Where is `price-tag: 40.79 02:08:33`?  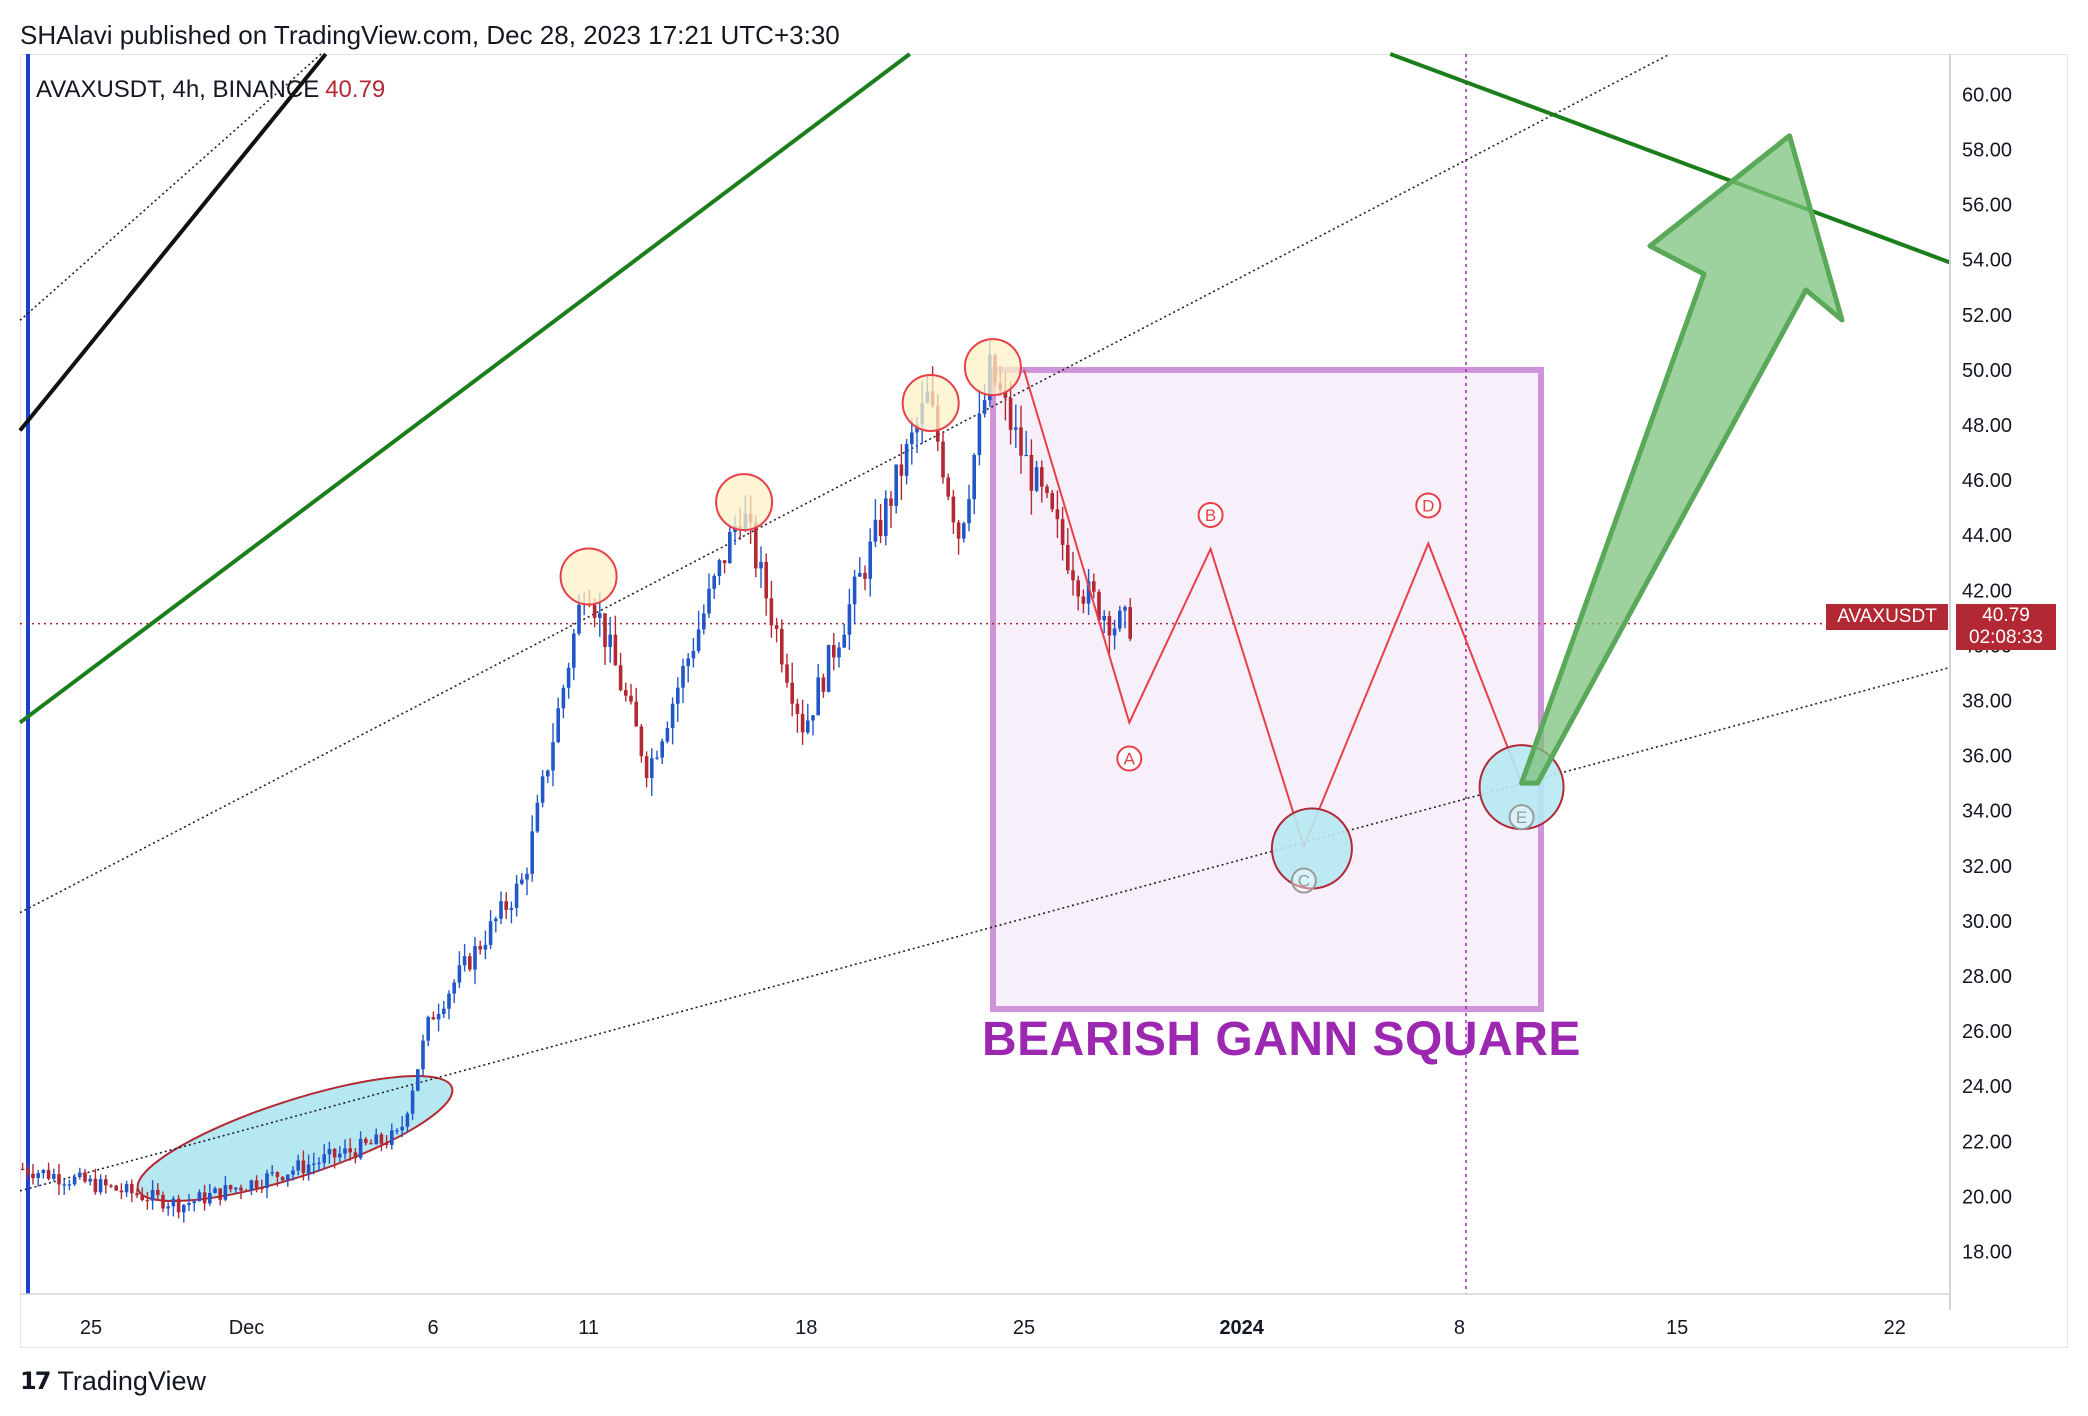 price-tag: 40.79 02:08:33 is located at coordinates (2006, 627).